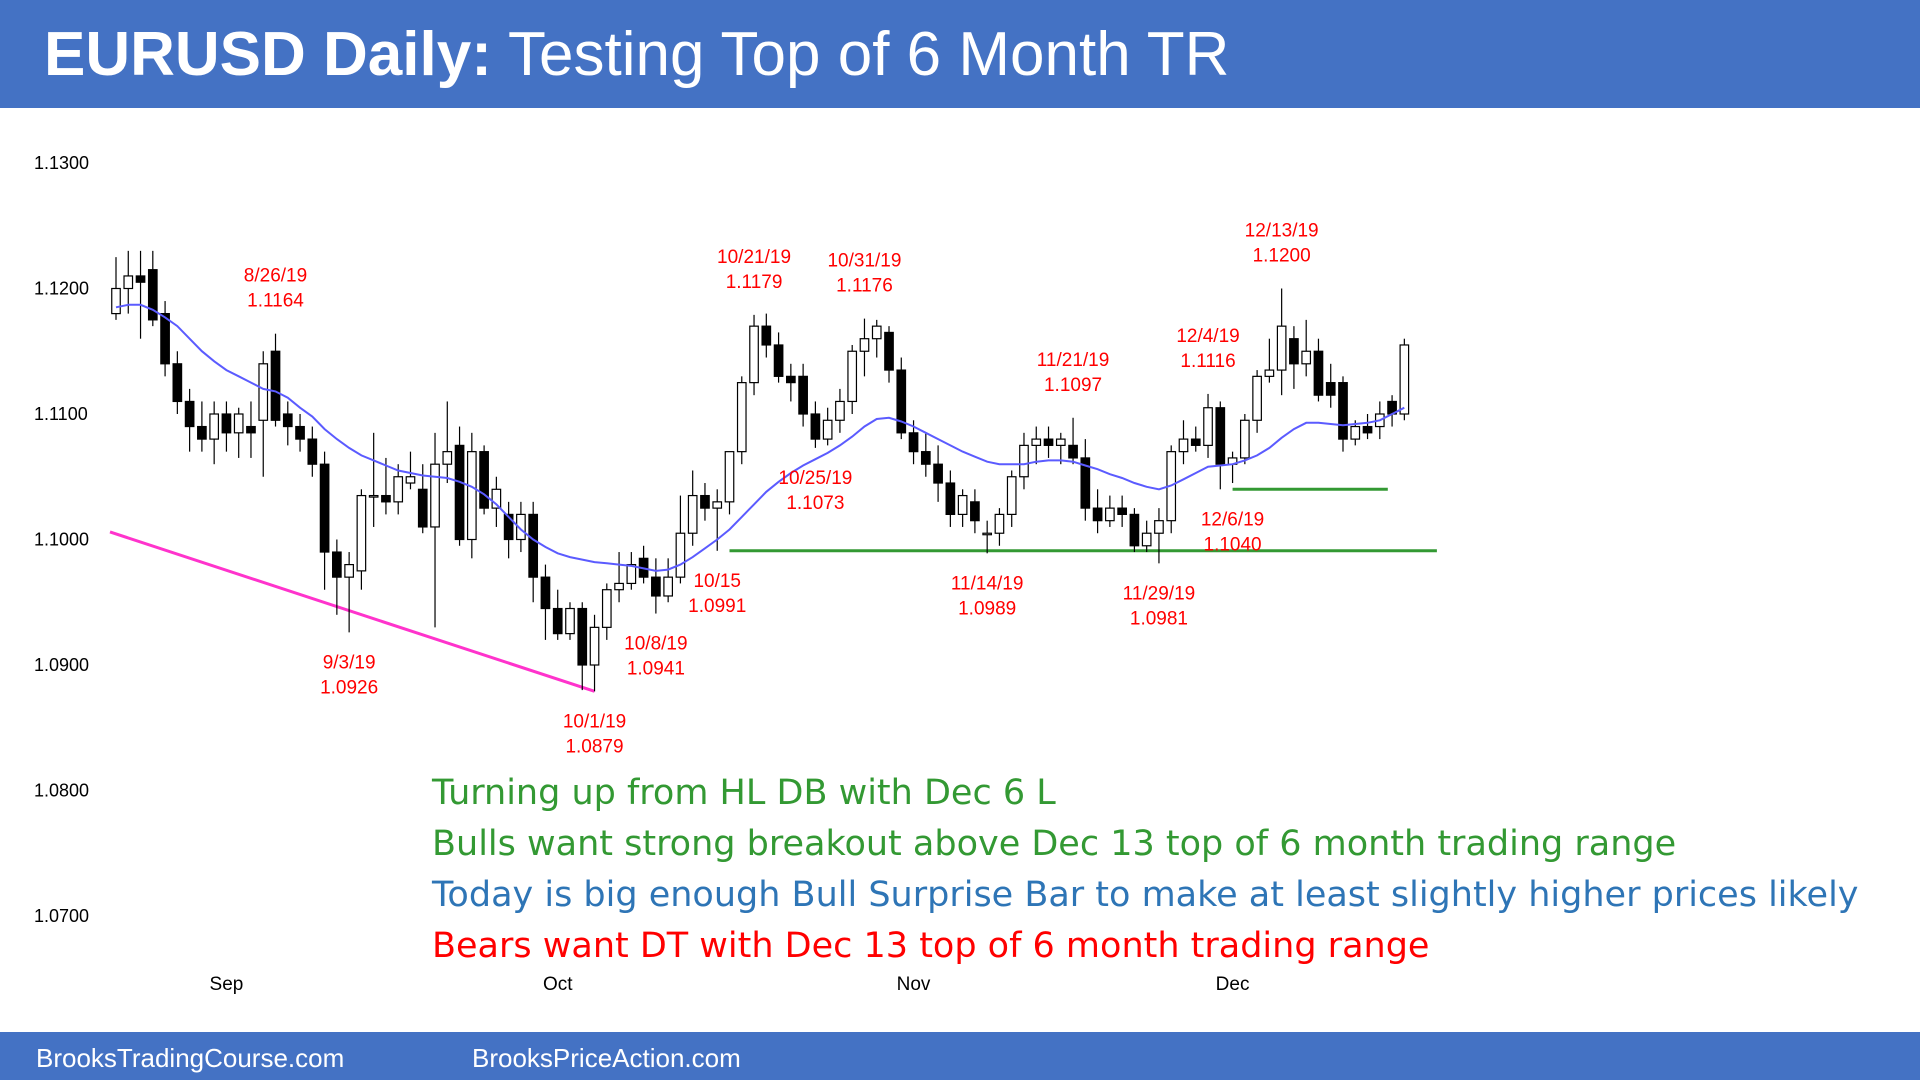  What do you see at coordinates (754, 257) in the screenshot?
I see `annotation-date: 10/21/19` at bounding box center [754, 257].